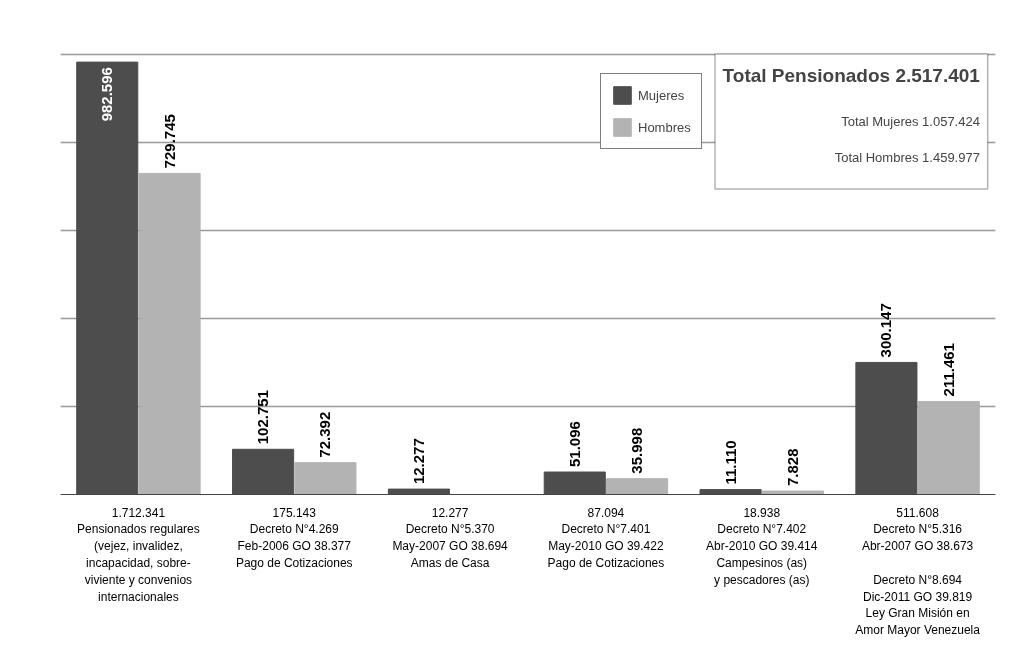 The height and width of the screenshot is (648, 1023). I want to click on x-tick-label: 18.938 Decreto N°7.402 Abr-2010 GO 39.414 Campesinos (as) y pescadores (as), so click(762, 546).